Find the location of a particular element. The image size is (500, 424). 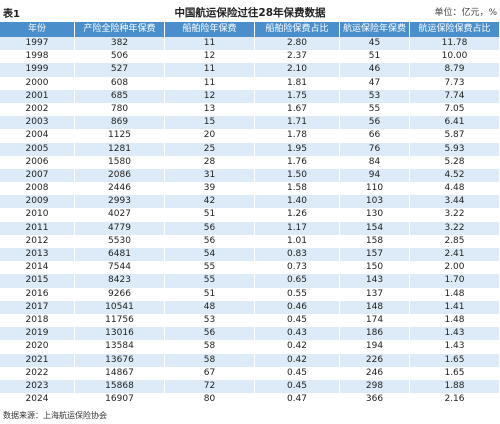

table-cell: 1281 is located at coordinates (120, 149).